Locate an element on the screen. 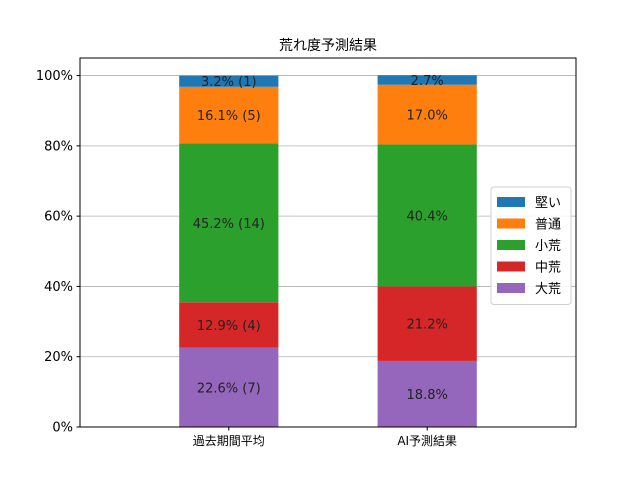 The width and height of the screenshot is (640, 484). y-tick-label: 60% is located at coordinates (58, 217).